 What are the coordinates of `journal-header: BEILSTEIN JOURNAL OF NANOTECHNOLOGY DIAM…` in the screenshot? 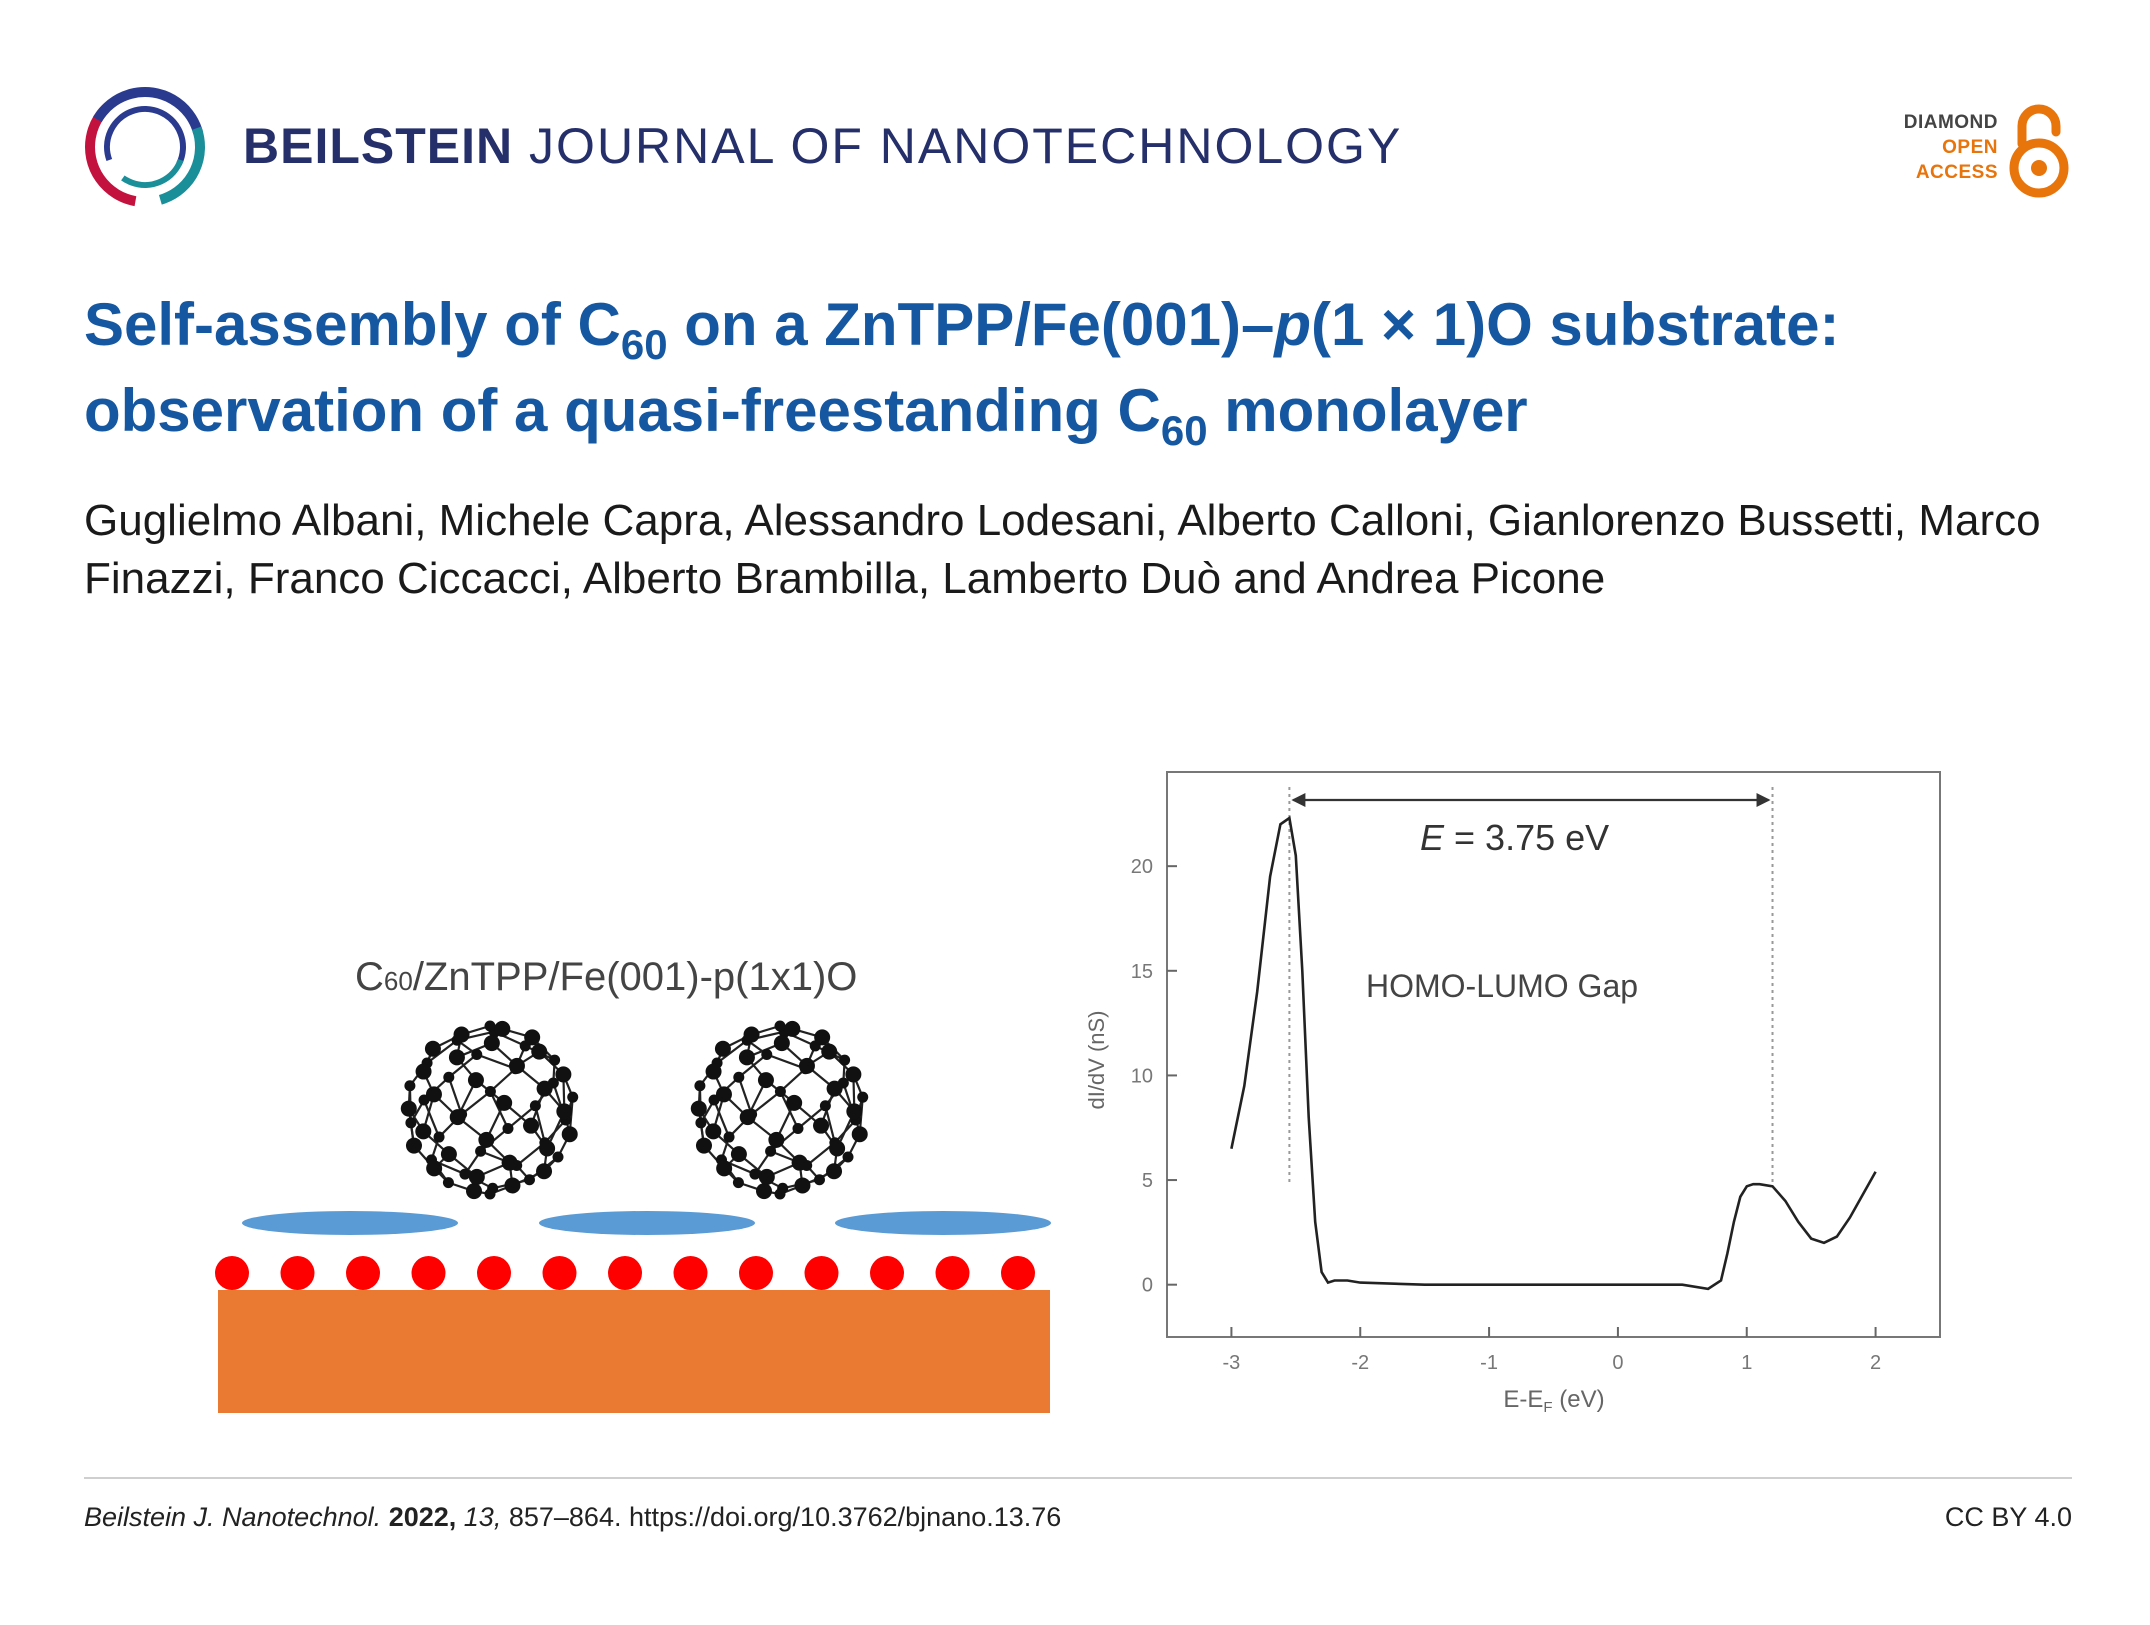 It's located at (1075, 155).